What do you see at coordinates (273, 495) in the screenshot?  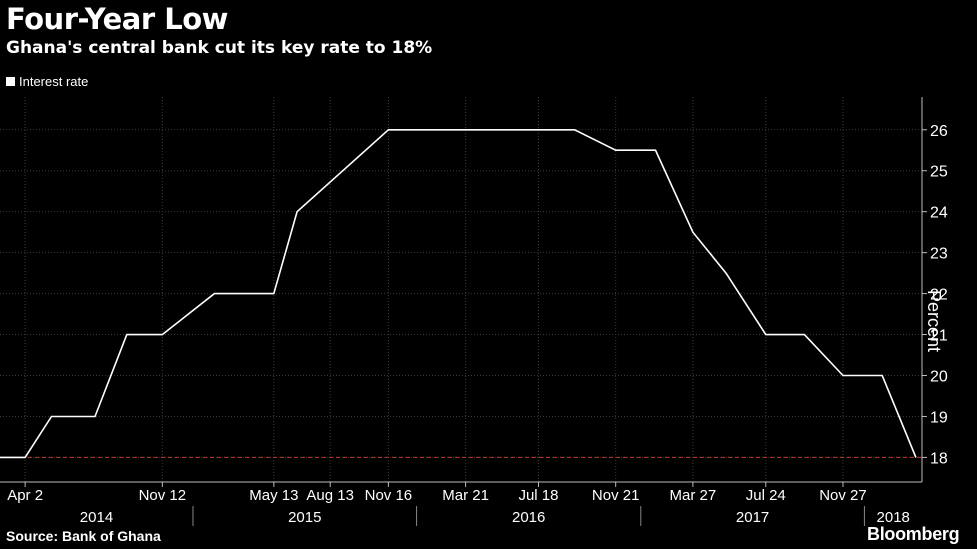 I see `x-tick-label: May 13` at bounding box center [273, 495].